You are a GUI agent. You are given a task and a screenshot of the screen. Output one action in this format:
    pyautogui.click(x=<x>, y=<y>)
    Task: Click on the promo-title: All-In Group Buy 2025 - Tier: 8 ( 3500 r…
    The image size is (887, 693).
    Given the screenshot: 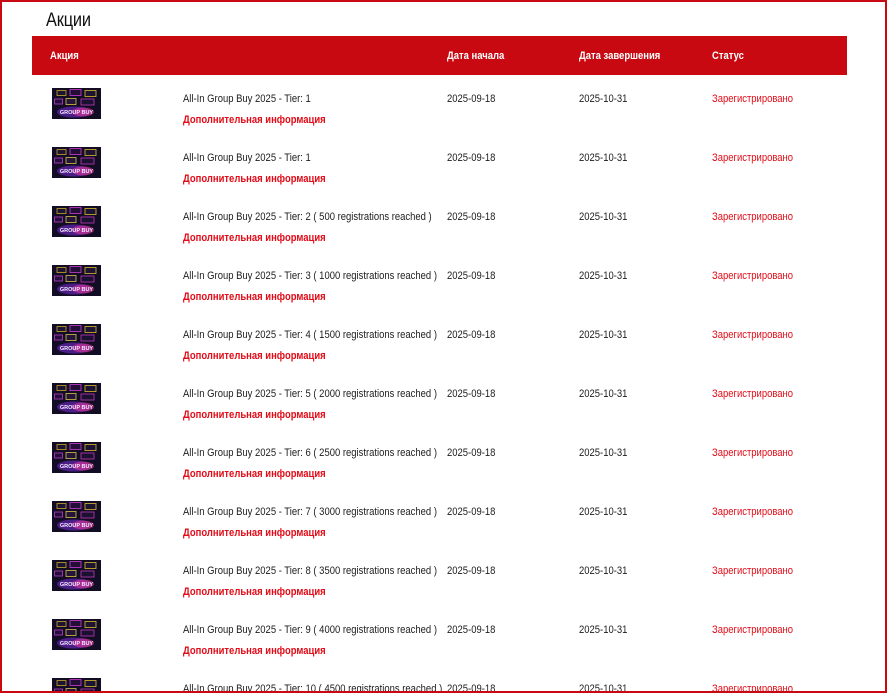 What is the action you would take?
    pyautogui.click(x=310, y=571)
    